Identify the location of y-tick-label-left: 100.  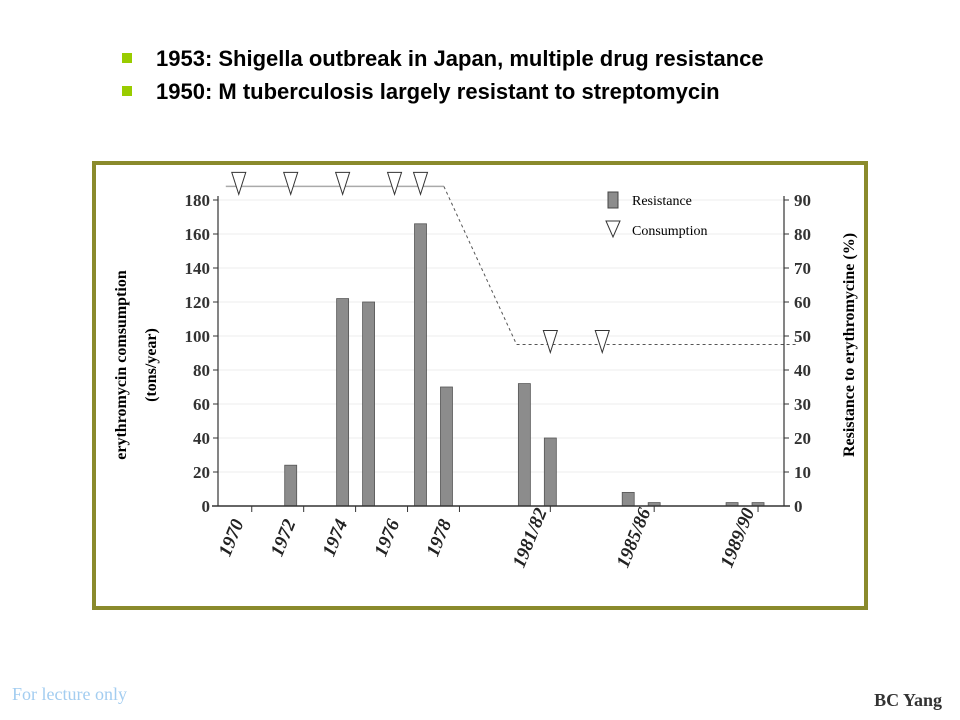
(198, 336).